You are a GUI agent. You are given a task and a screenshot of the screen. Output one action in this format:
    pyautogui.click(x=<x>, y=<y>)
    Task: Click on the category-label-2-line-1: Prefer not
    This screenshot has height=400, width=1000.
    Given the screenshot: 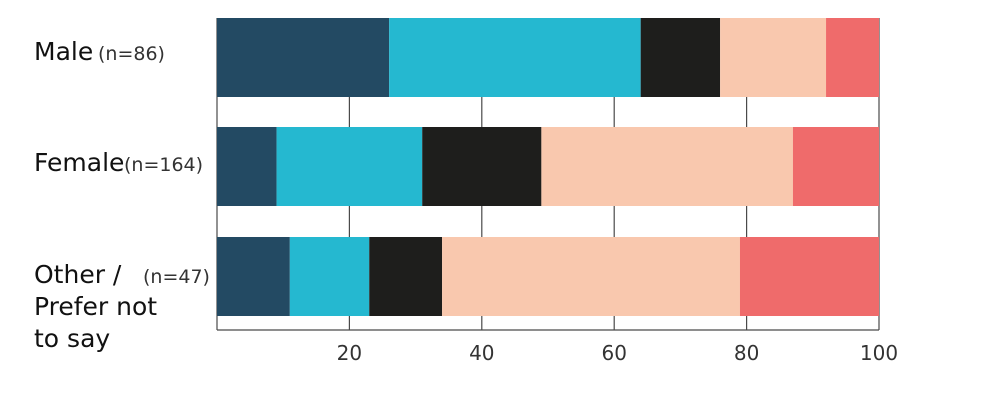 What is the action you would take?
    pyautogui.click(x=95, y=306)
    